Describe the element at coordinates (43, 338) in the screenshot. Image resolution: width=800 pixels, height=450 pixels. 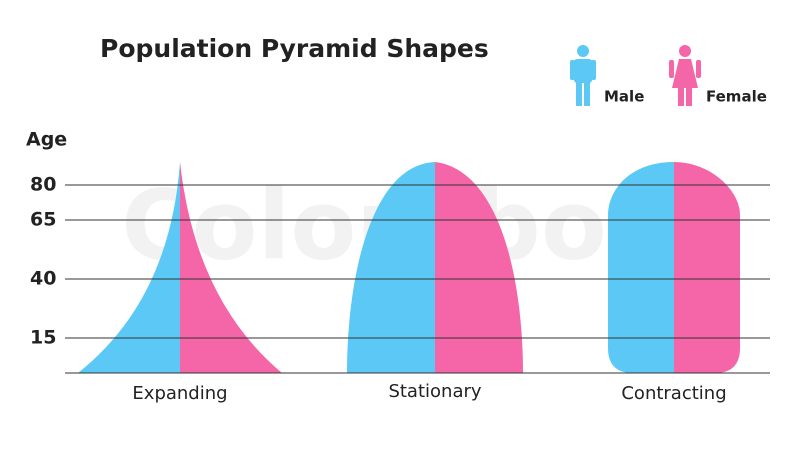
I see `tick-label: 15` at that location.